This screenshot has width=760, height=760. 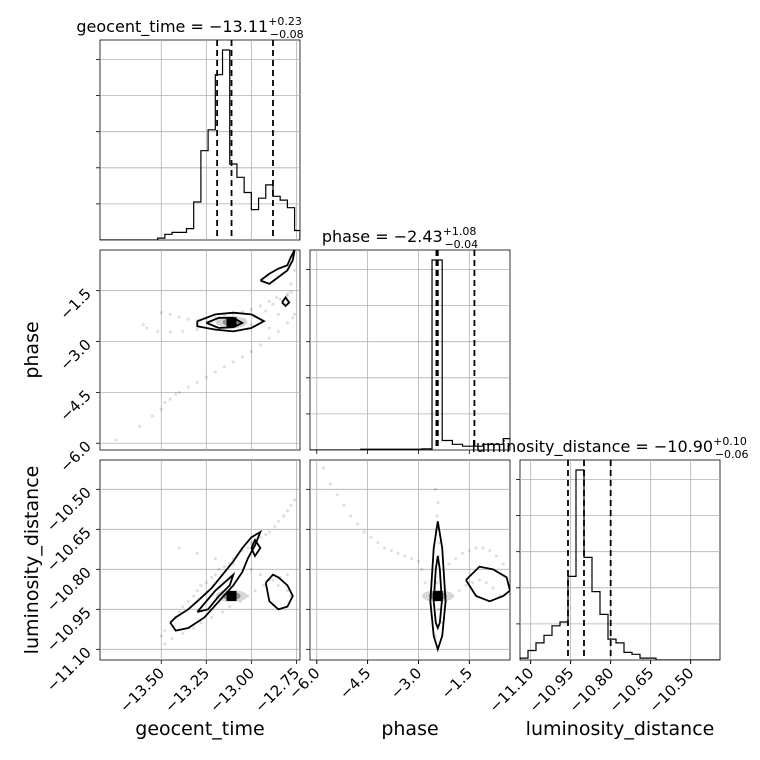 I want to click on scatter-panel-luminosity-distance-vs-geocent-time, so click(x=200, y=560).